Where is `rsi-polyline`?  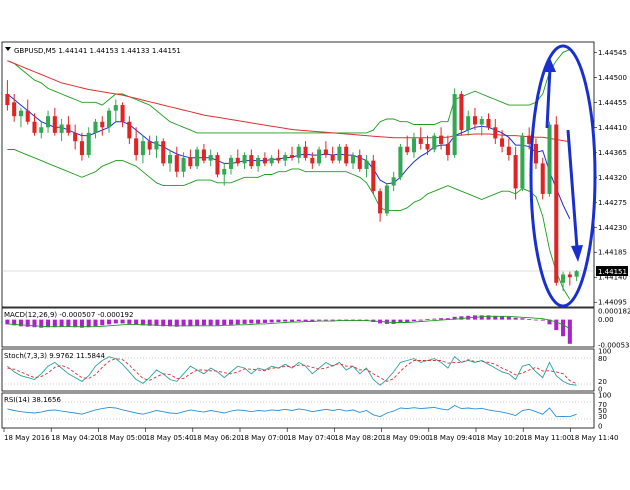 rsi-polyline is located at coordinates (292, 411).